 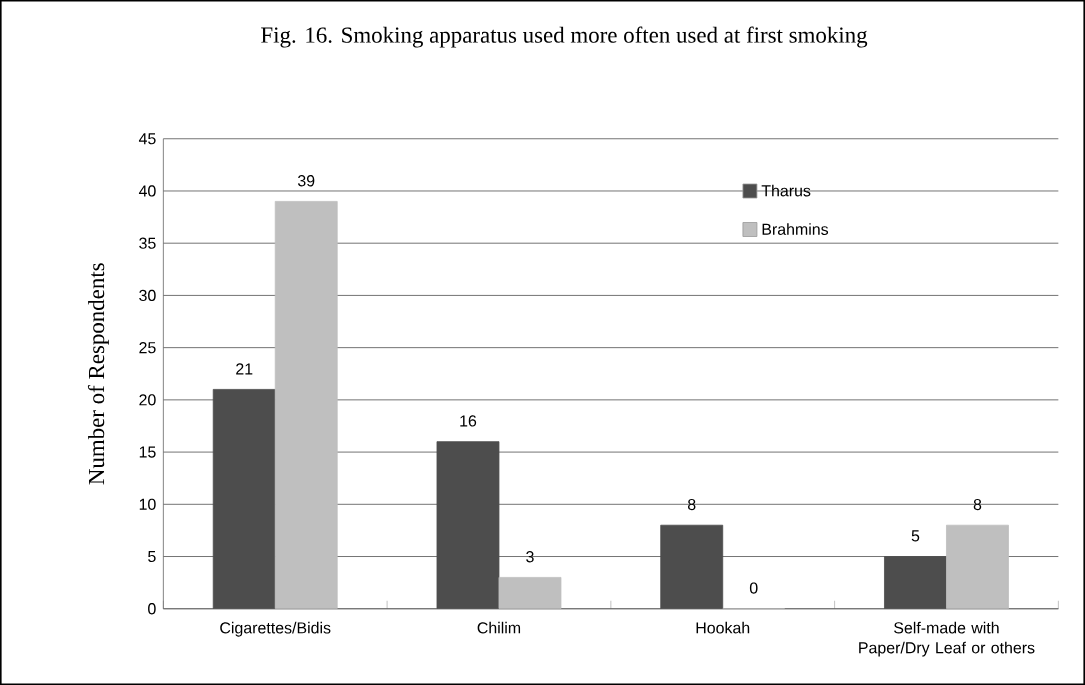 I want to click on x-tick-label: Hookah, so click(x=723, y=627).